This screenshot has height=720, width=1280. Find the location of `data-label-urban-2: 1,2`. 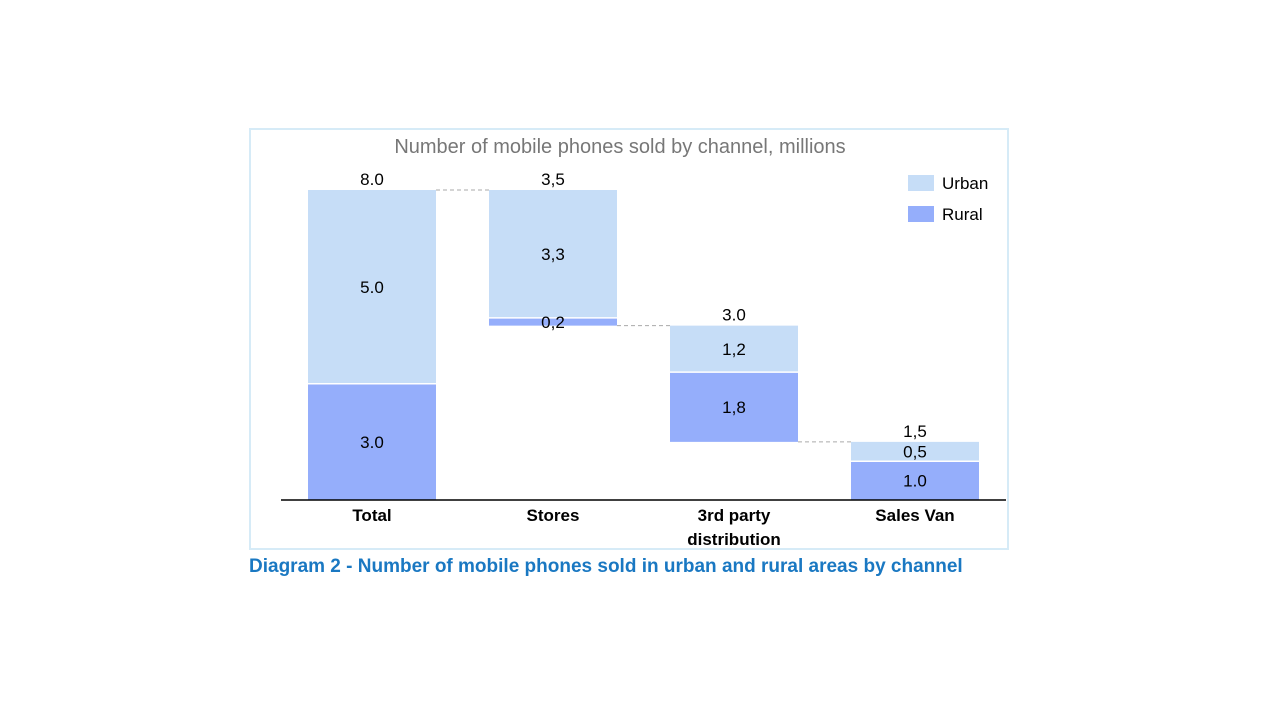

data-label-urban-2: 1,2 is located at coordinates (734, 349).